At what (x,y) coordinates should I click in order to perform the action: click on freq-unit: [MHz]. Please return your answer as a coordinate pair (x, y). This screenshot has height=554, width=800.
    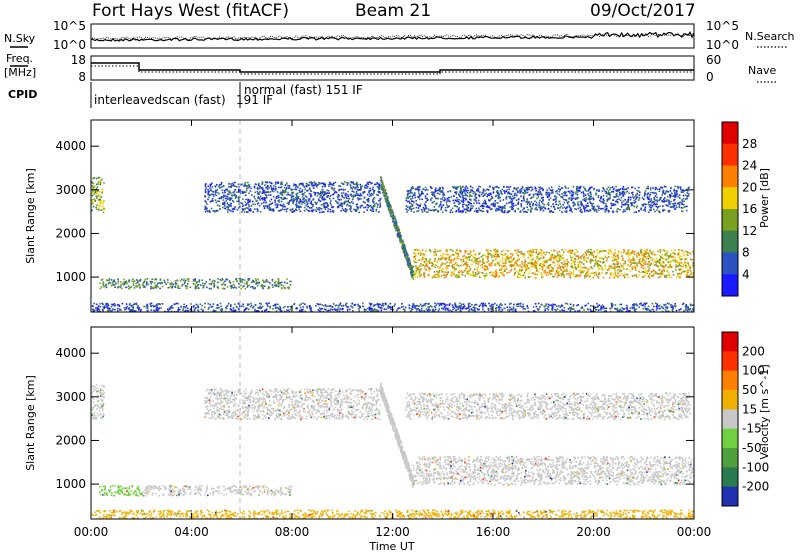
    Looking at the image, I should click on (20, 72).